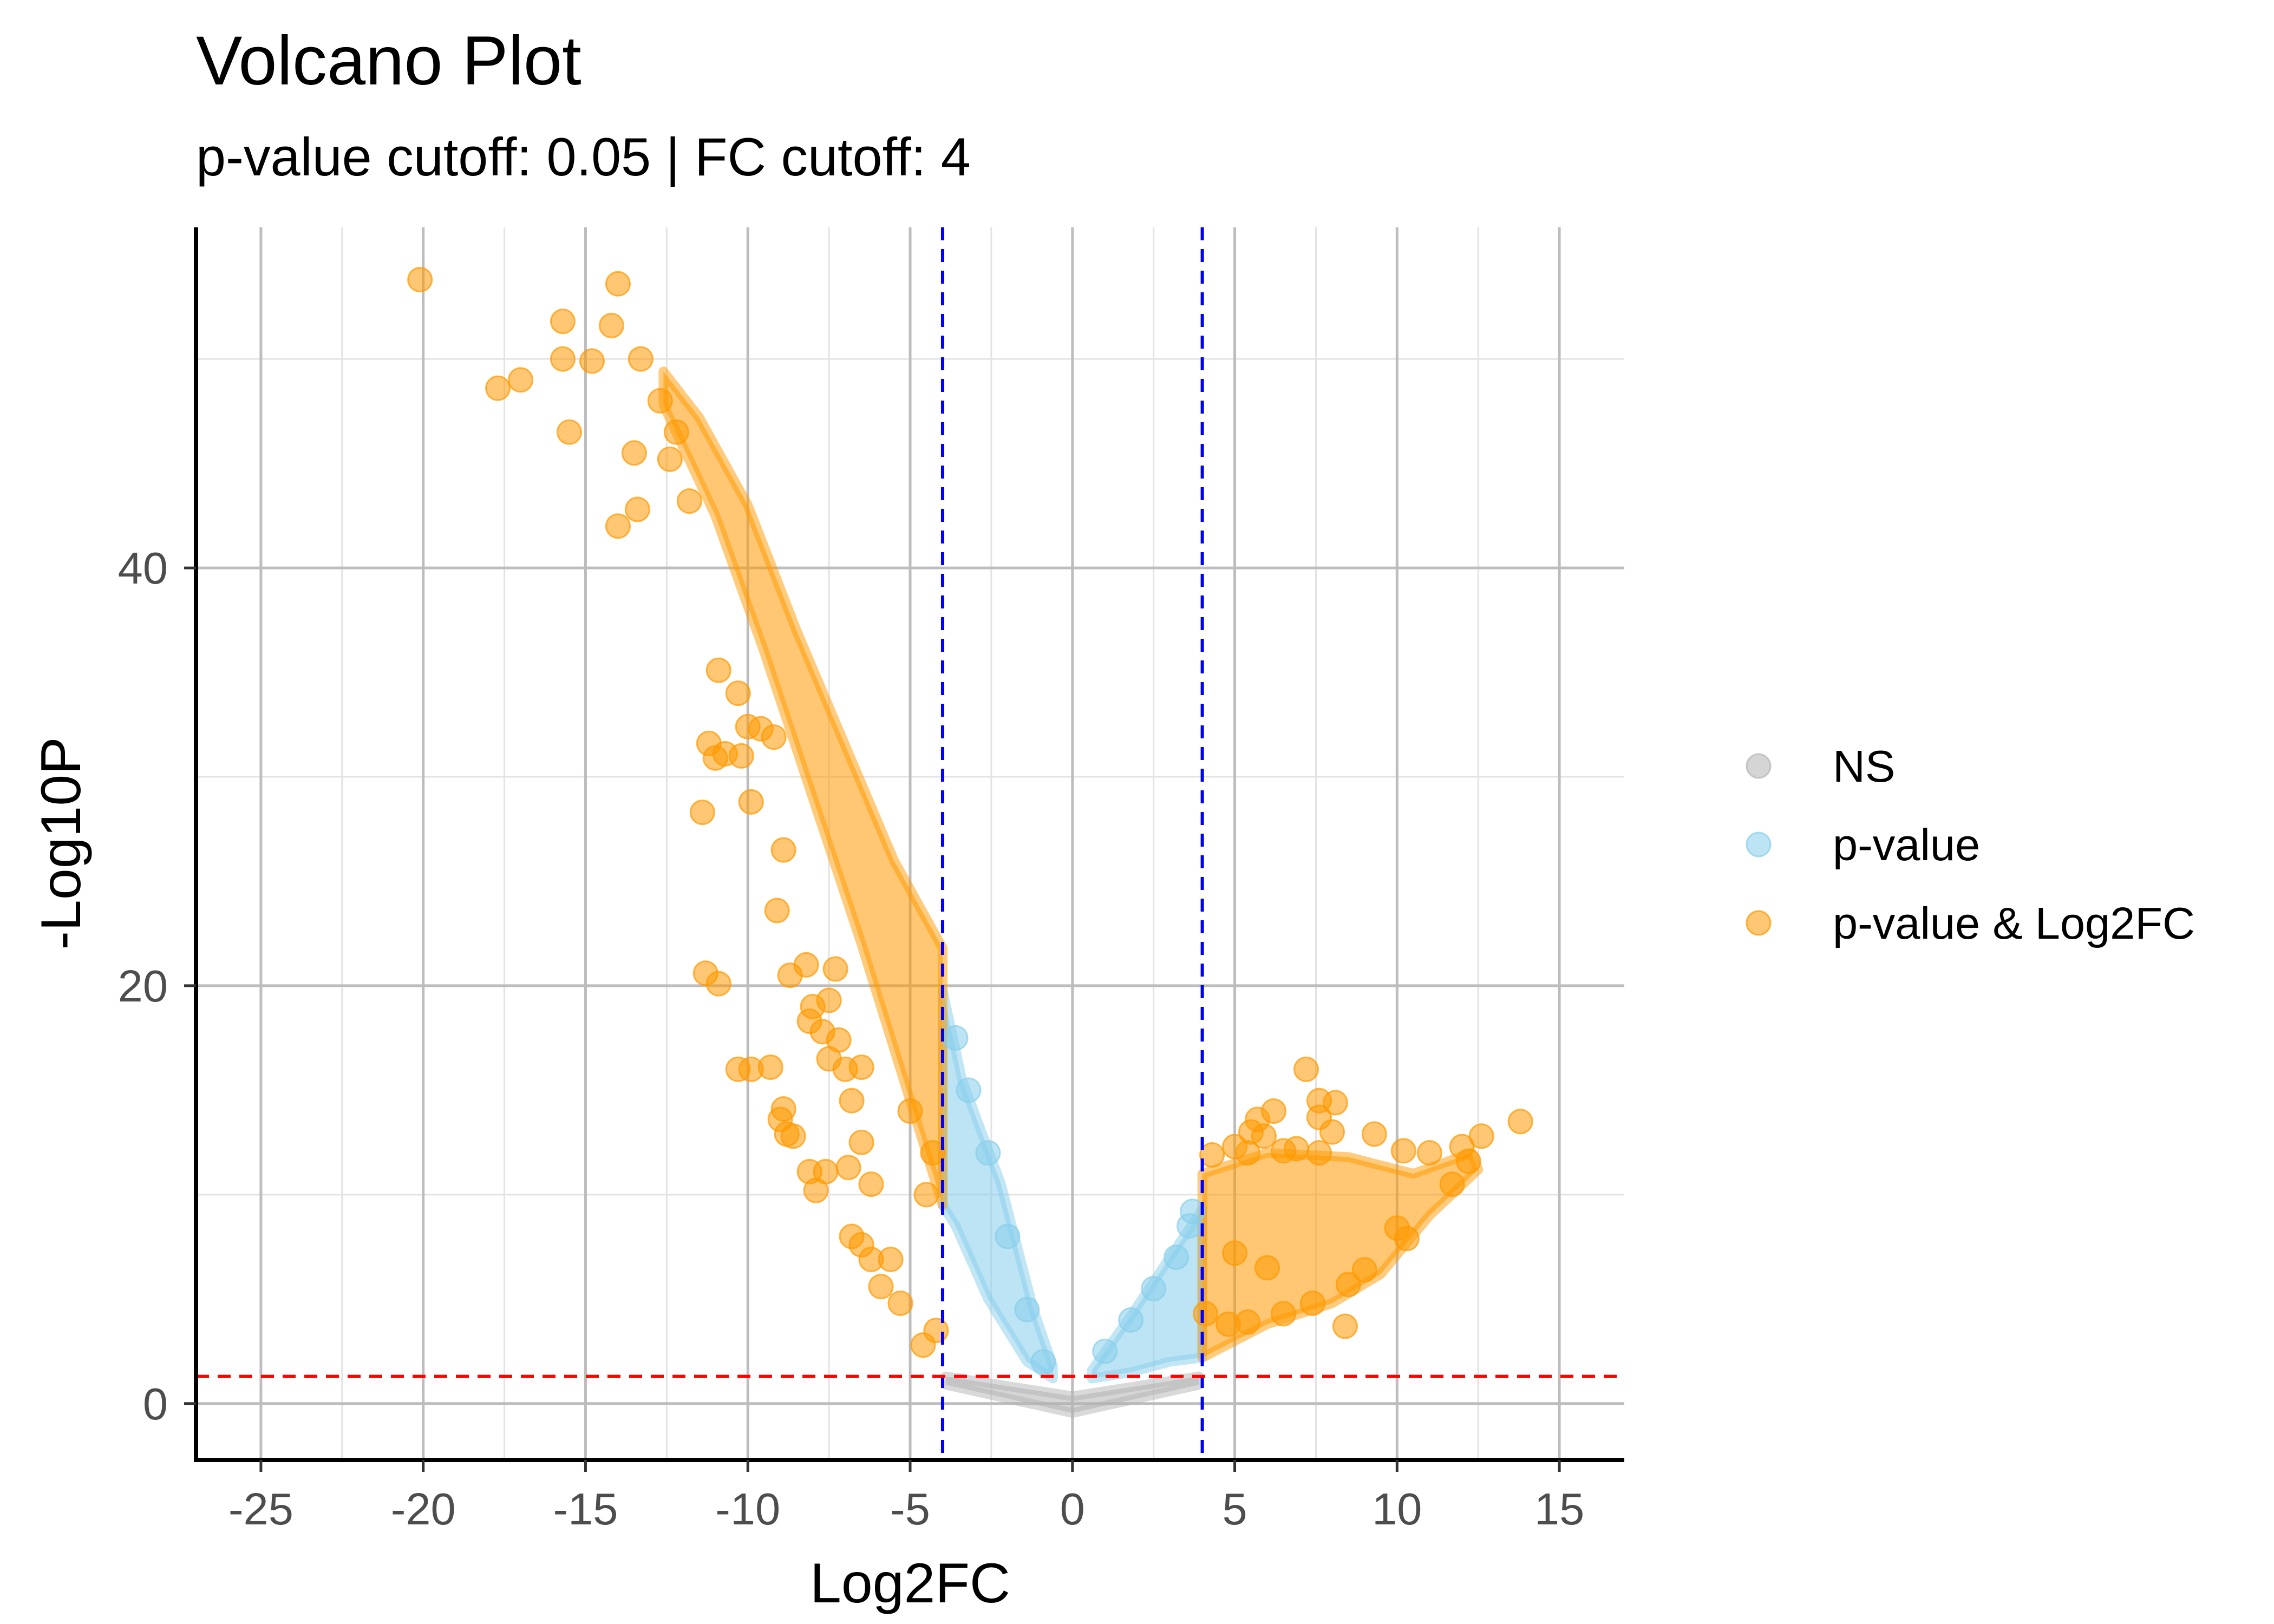 Image resolution: width=2274 pixels, height=1624 pixels. I want to click on pvalue-fc-left-band, so click(803, 788).